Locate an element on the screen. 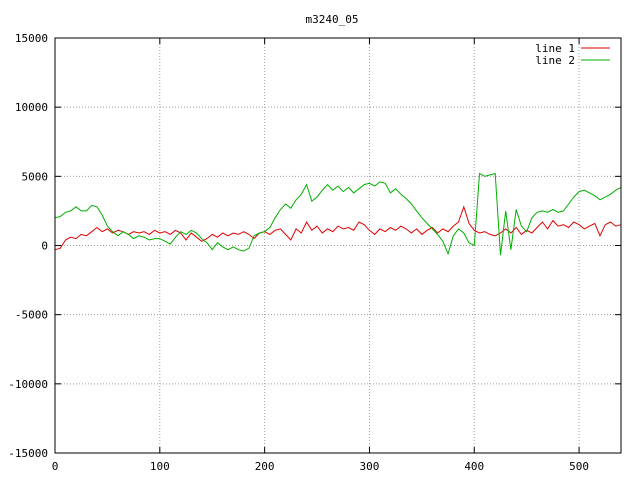 Image resolution: width=640 pixels, height=480 pixels. legend-label: line 1 is located at coordinates (555, 48).